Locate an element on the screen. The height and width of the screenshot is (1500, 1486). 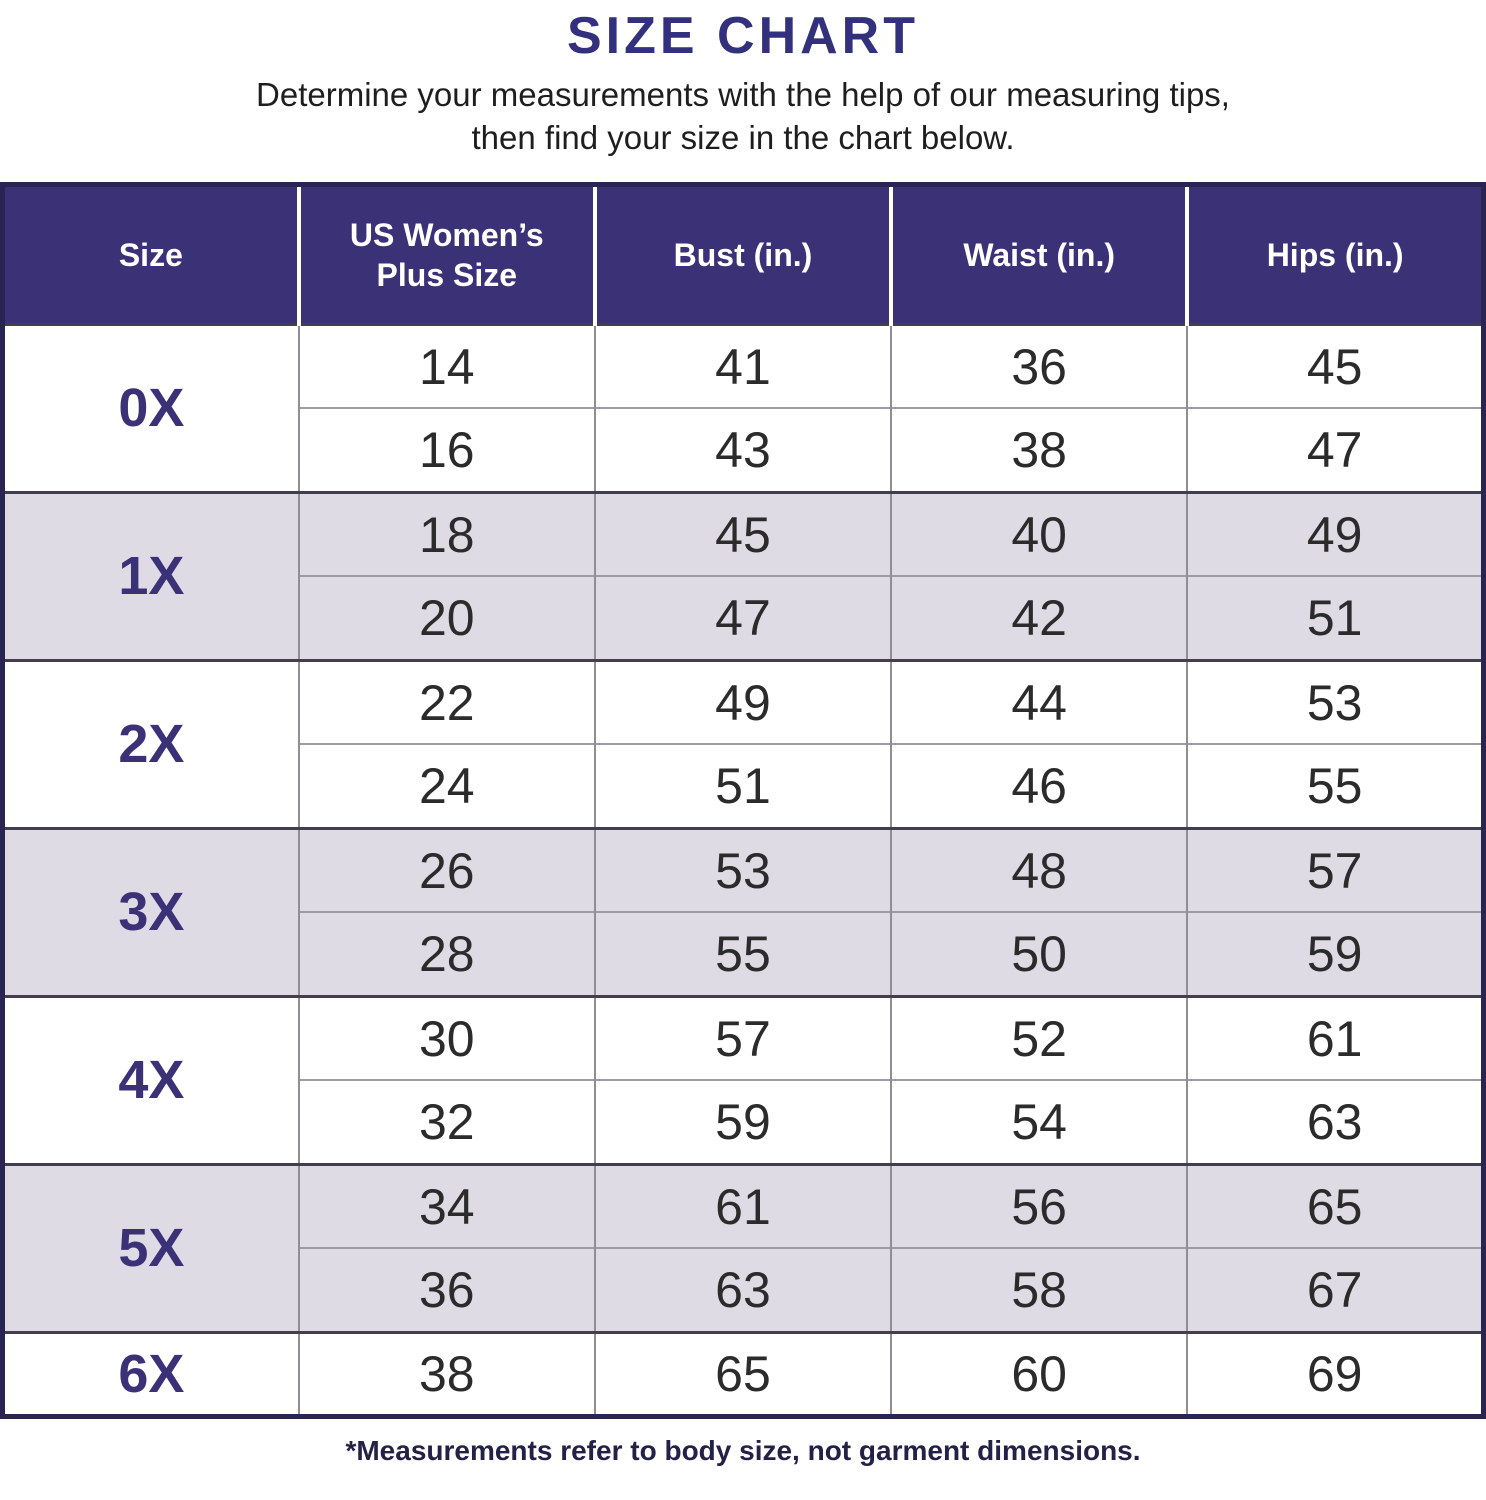
measurement-cell: 52 is located at coordinates (1039, 1037).